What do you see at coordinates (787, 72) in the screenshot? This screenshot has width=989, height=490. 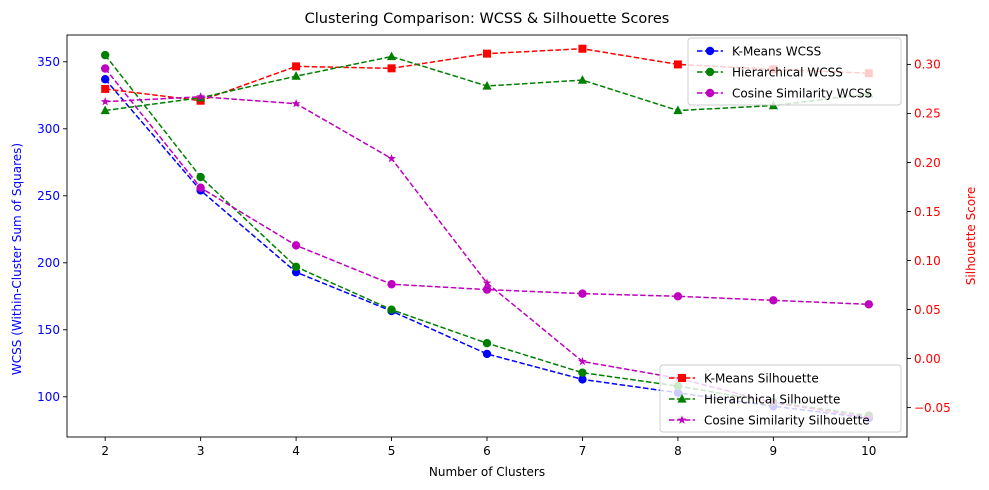 I see `legend-label: Hierarchical WCSS` at bounding box center [787, 72].